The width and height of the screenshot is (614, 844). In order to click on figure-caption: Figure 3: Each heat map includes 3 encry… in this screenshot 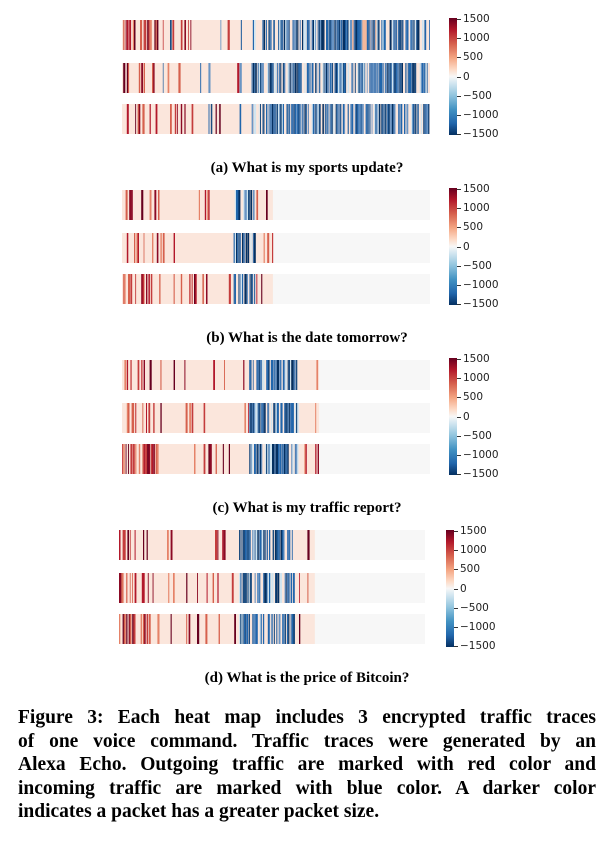, I will do `click(307, 765)`.